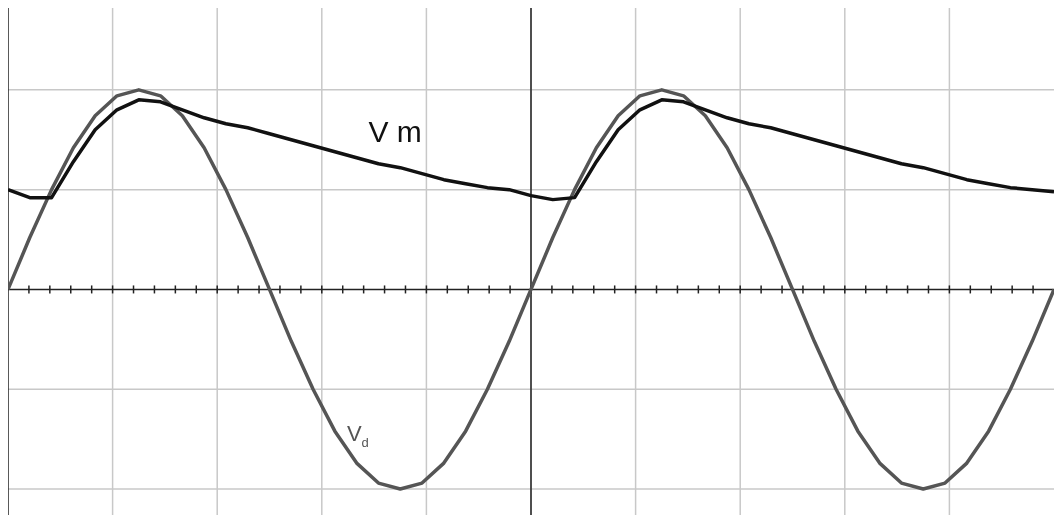 The width and height of the screenshot is (1062, 523). Describe the element at coordinates (395, 131) in the screenshot. I see `series-label: V m` at that location.